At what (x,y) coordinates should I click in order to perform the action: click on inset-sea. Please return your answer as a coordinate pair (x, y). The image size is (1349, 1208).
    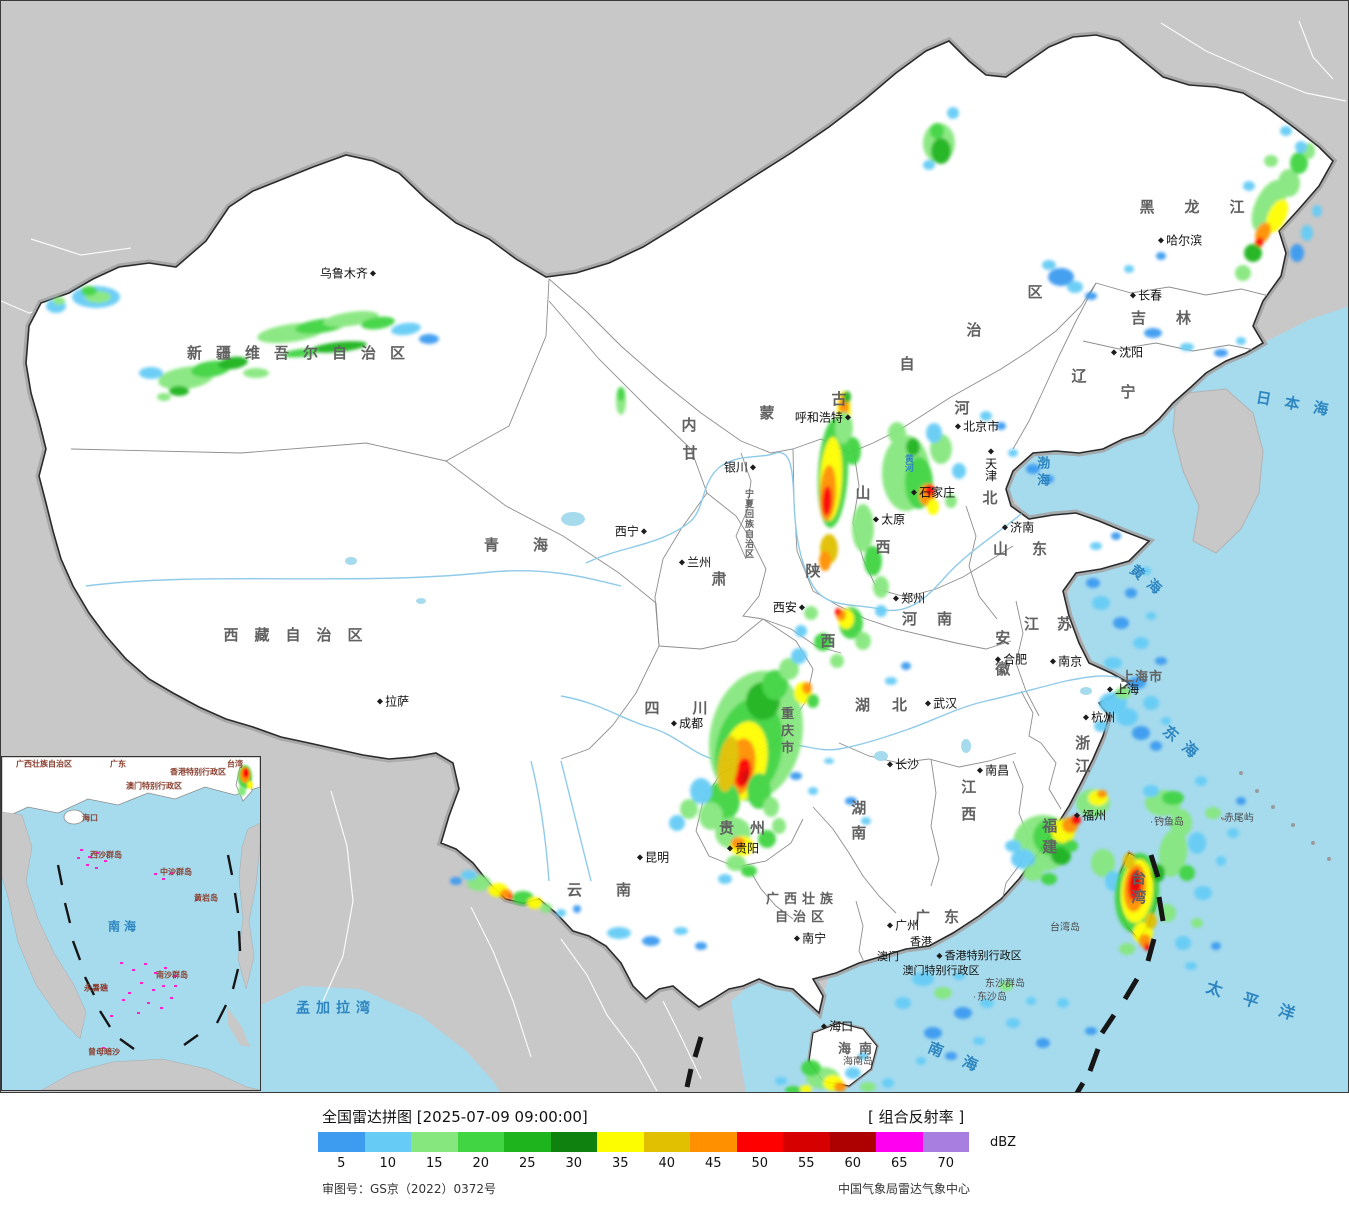
    Looking at the image, I should click on (131, 923).